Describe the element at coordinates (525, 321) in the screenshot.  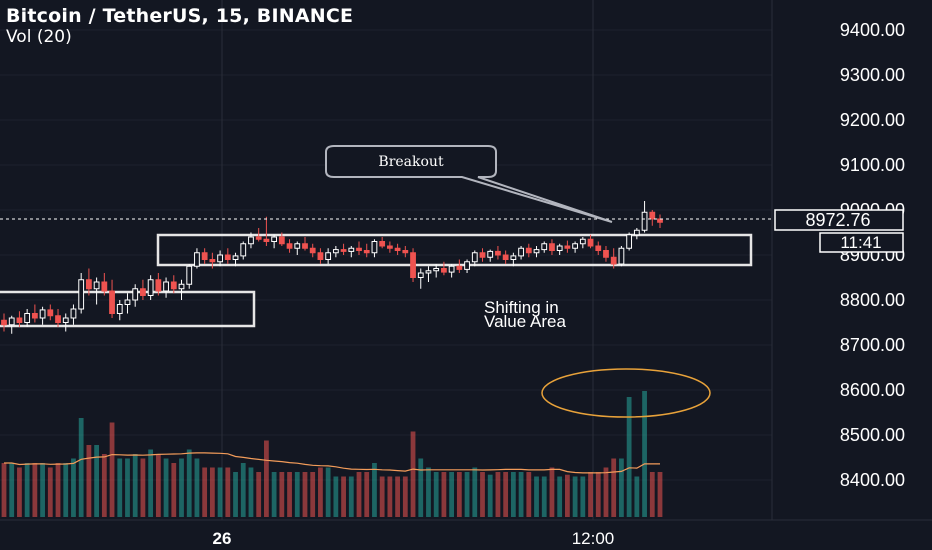
I see `value-area-note-line2: Value Area` at that location.